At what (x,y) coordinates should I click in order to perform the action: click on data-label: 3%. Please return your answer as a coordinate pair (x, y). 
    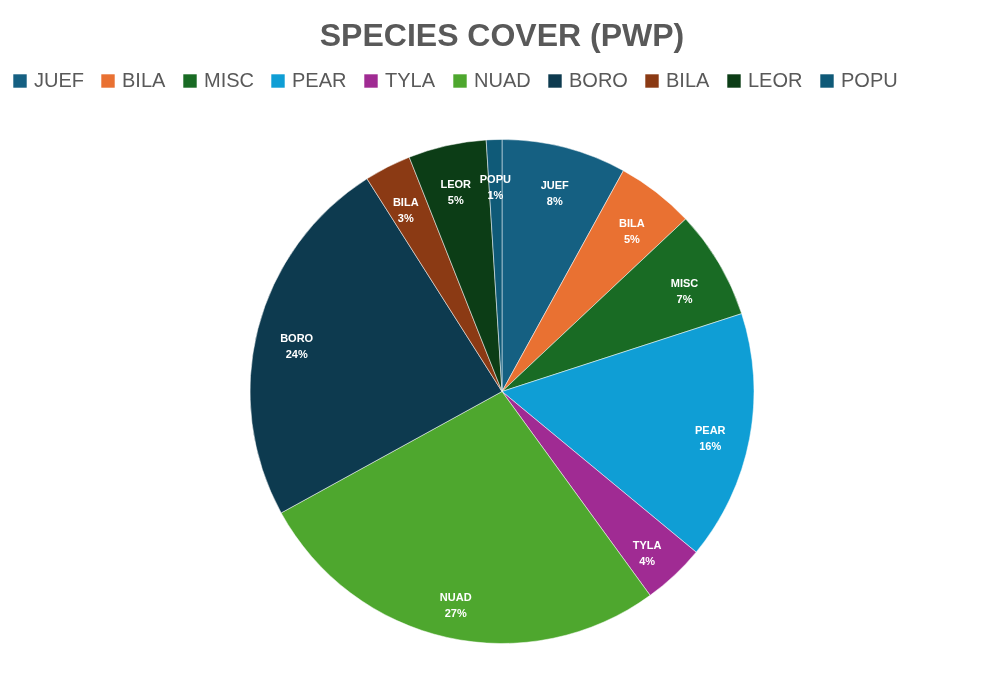
    Looking at the image, I should click on (405, 217).